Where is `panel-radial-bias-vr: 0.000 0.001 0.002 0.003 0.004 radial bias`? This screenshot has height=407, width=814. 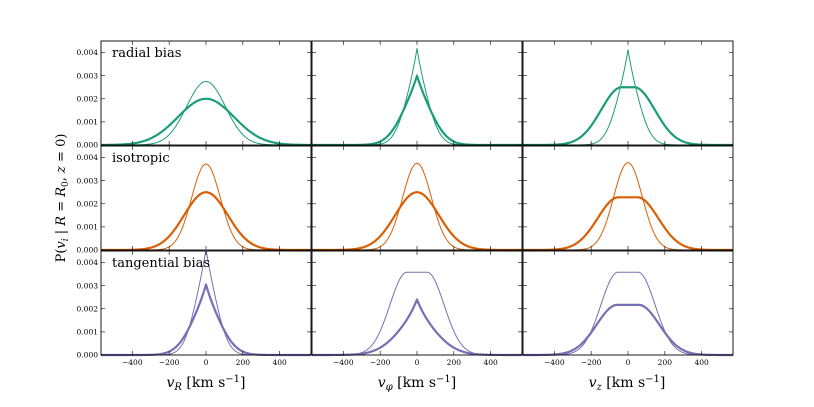 panel-radial-bias-vr: 0.000 0.001 0.002 0.003 0.004 radial bias is located at coordinates (194, 95).